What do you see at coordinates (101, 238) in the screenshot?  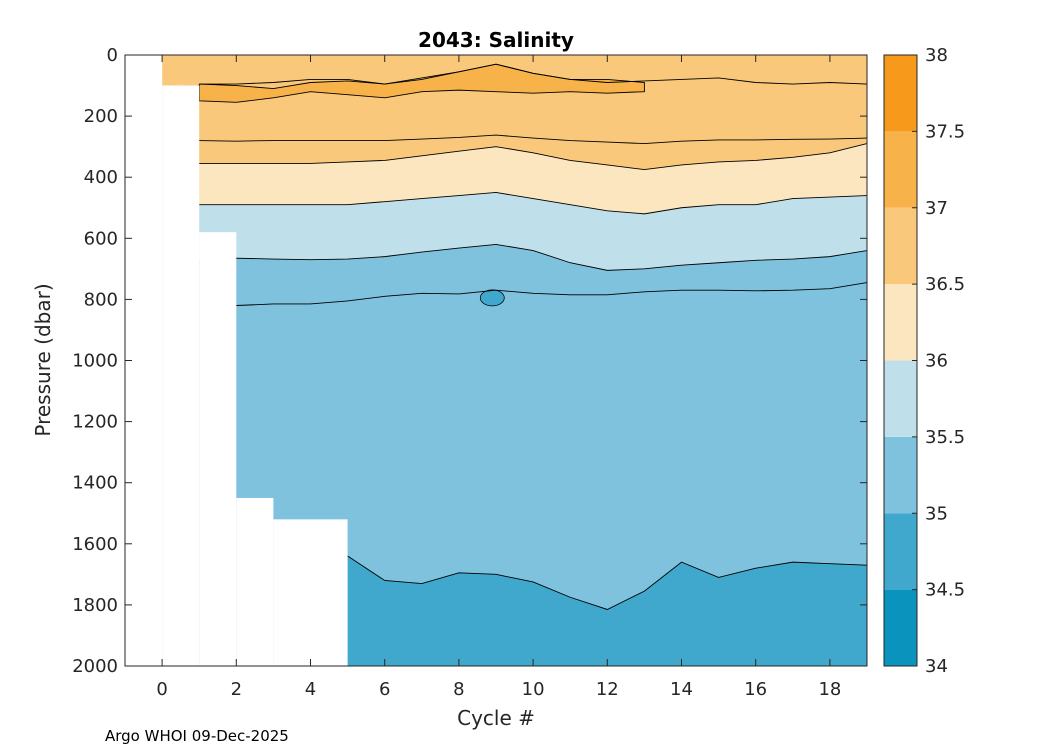 I see `y-tick-label: 600` at bounding box center [101, 238].